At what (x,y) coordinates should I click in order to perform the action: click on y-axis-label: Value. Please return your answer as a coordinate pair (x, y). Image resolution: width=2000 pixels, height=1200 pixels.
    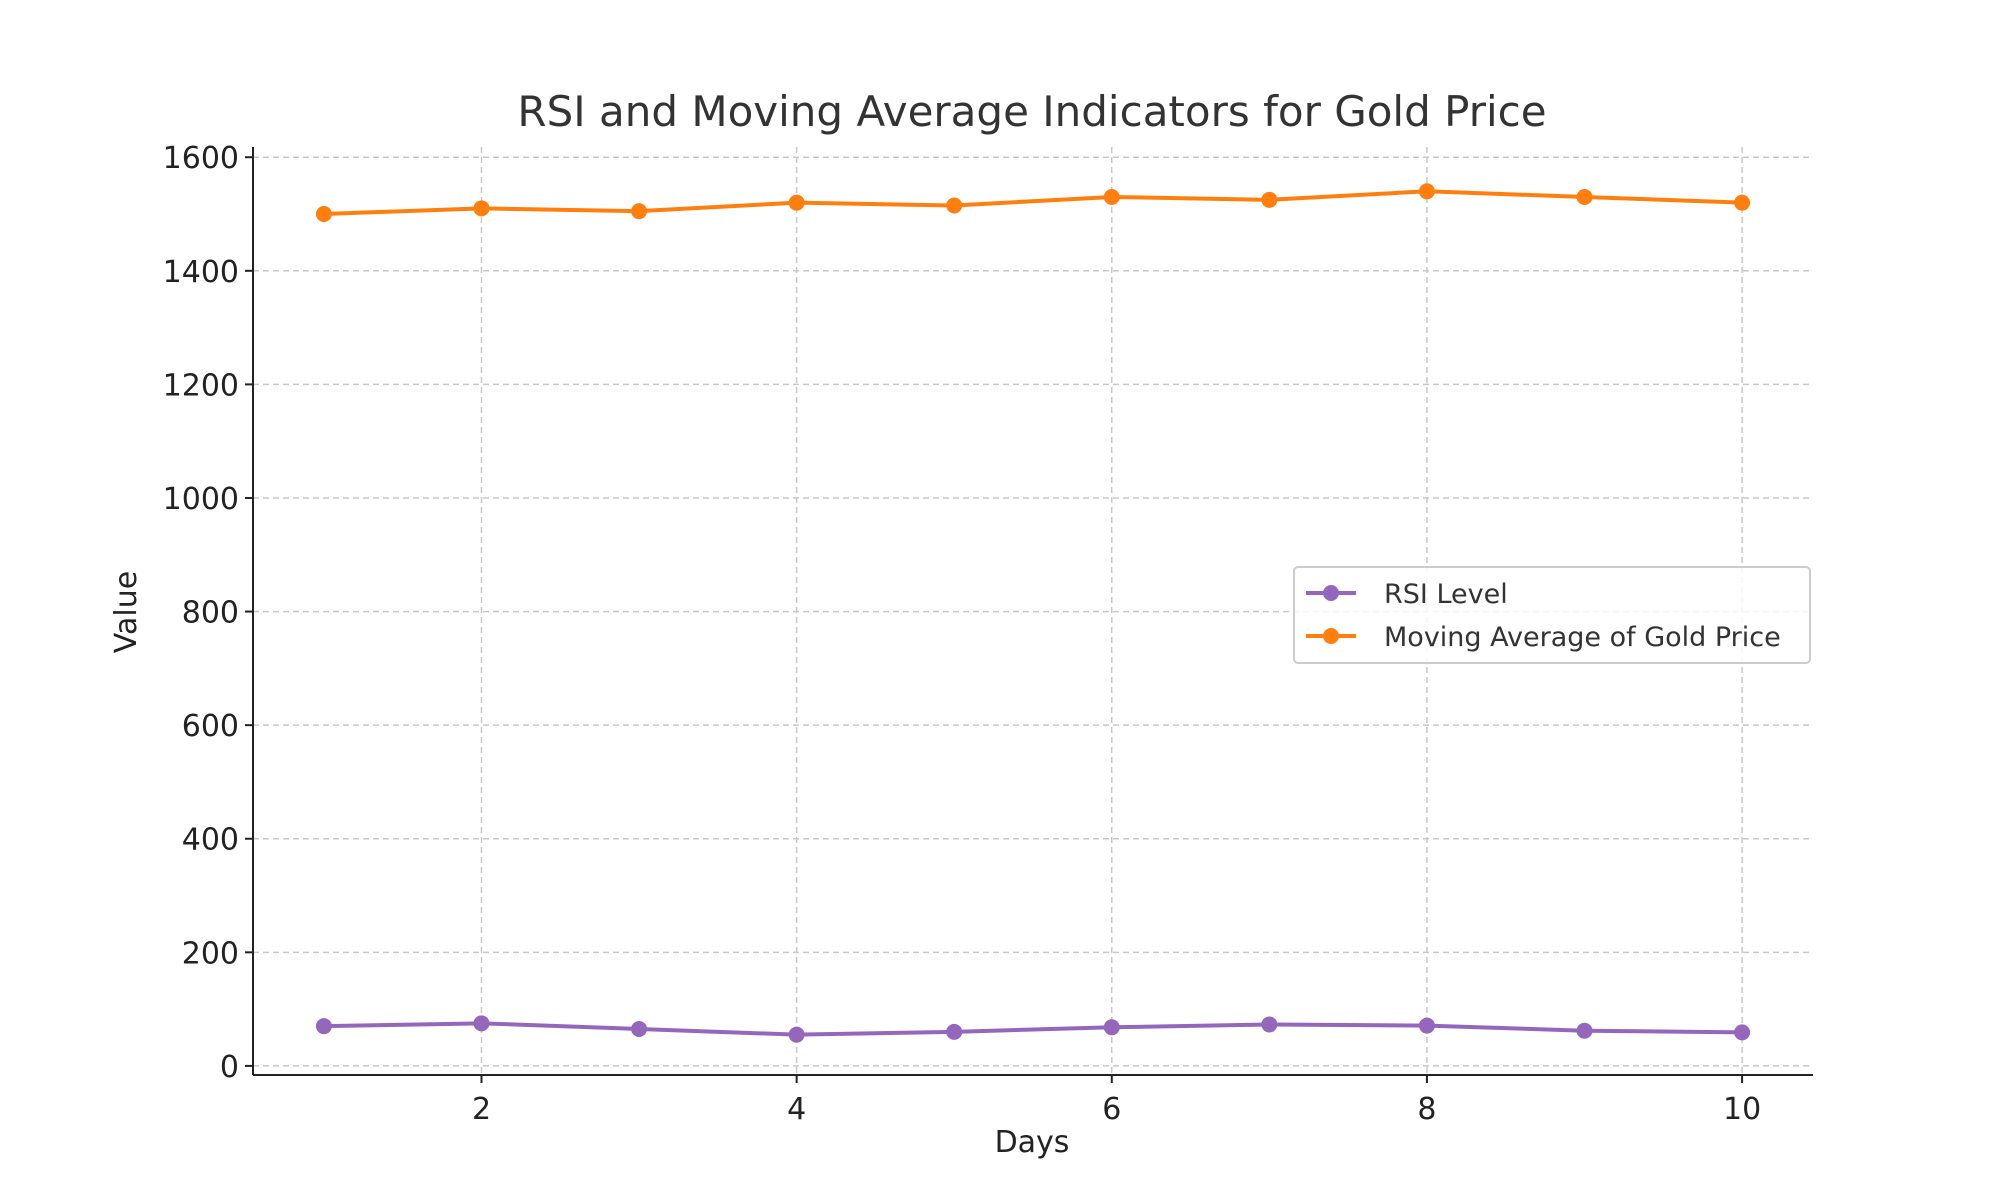
    Looking at the image, I should click on (126, 612).